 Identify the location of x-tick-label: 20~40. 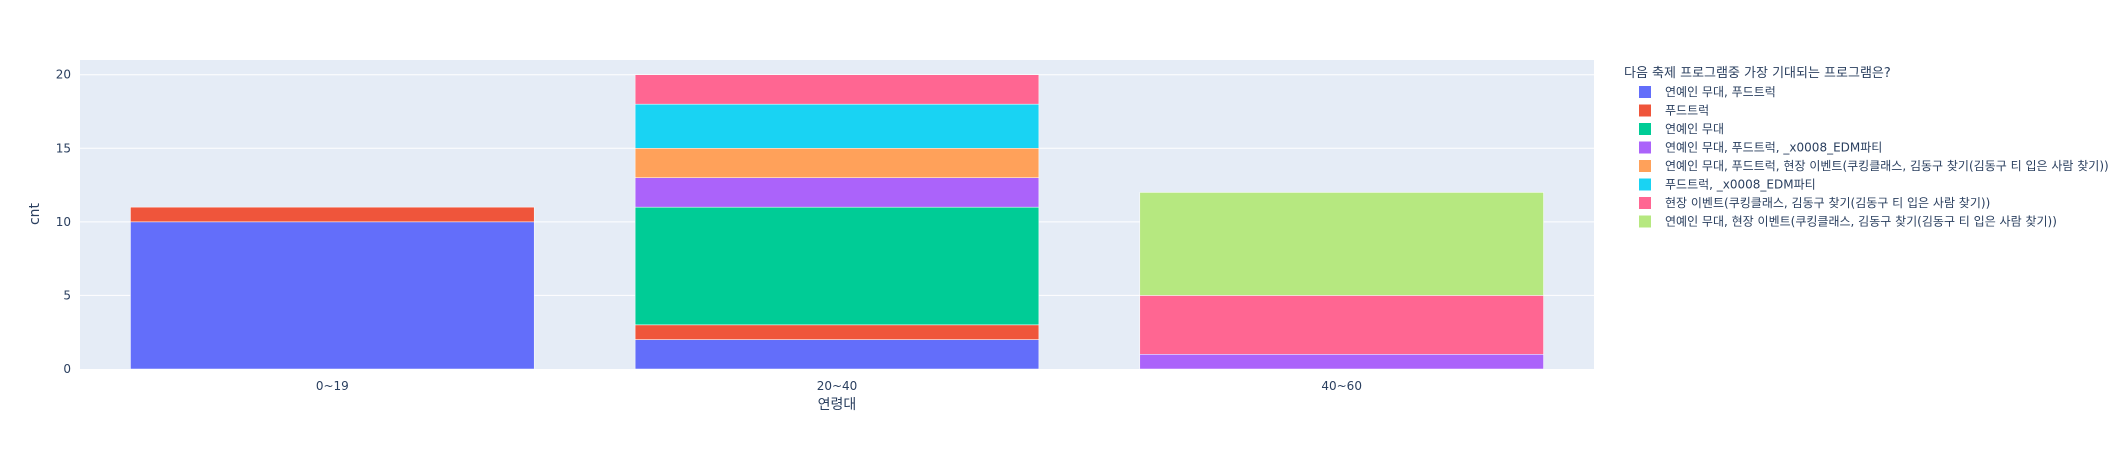
(837, 386).